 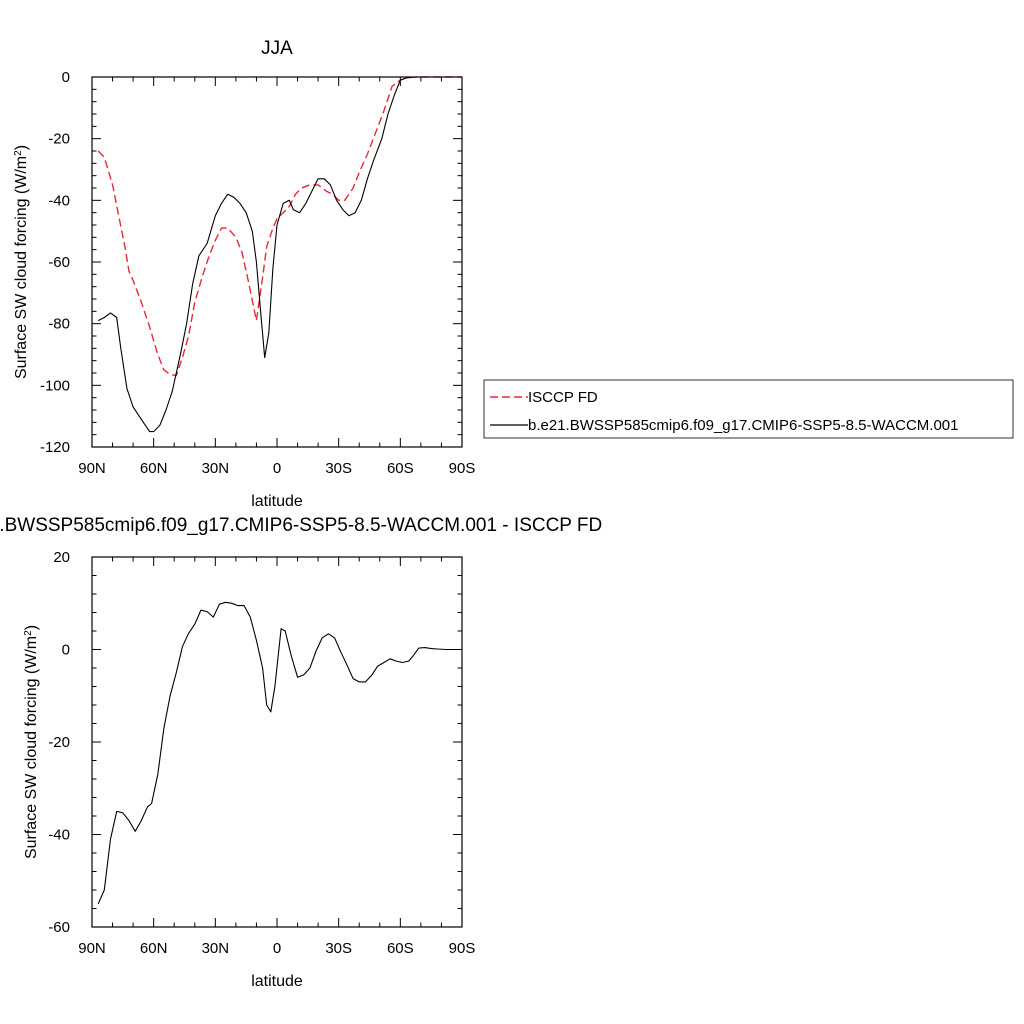 What do you see at coordinates (277, 48) in the screenshot?
I see `chart-title: JJA` at bounding box center [277, 48].